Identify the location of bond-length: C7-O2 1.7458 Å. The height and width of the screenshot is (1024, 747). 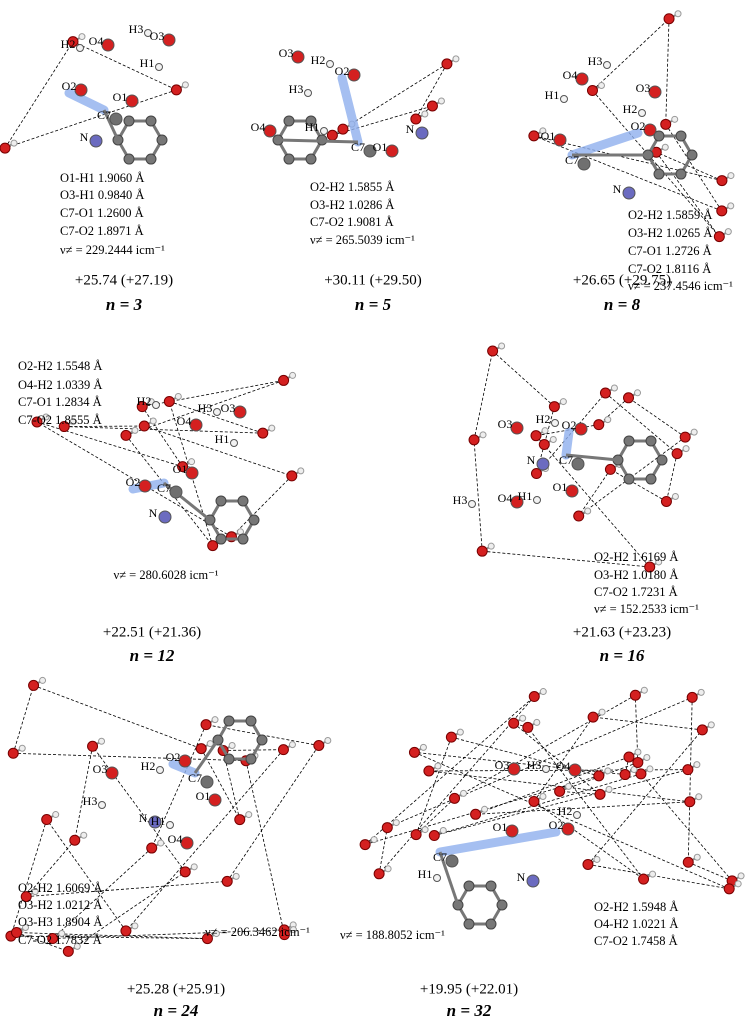
(636, 941).